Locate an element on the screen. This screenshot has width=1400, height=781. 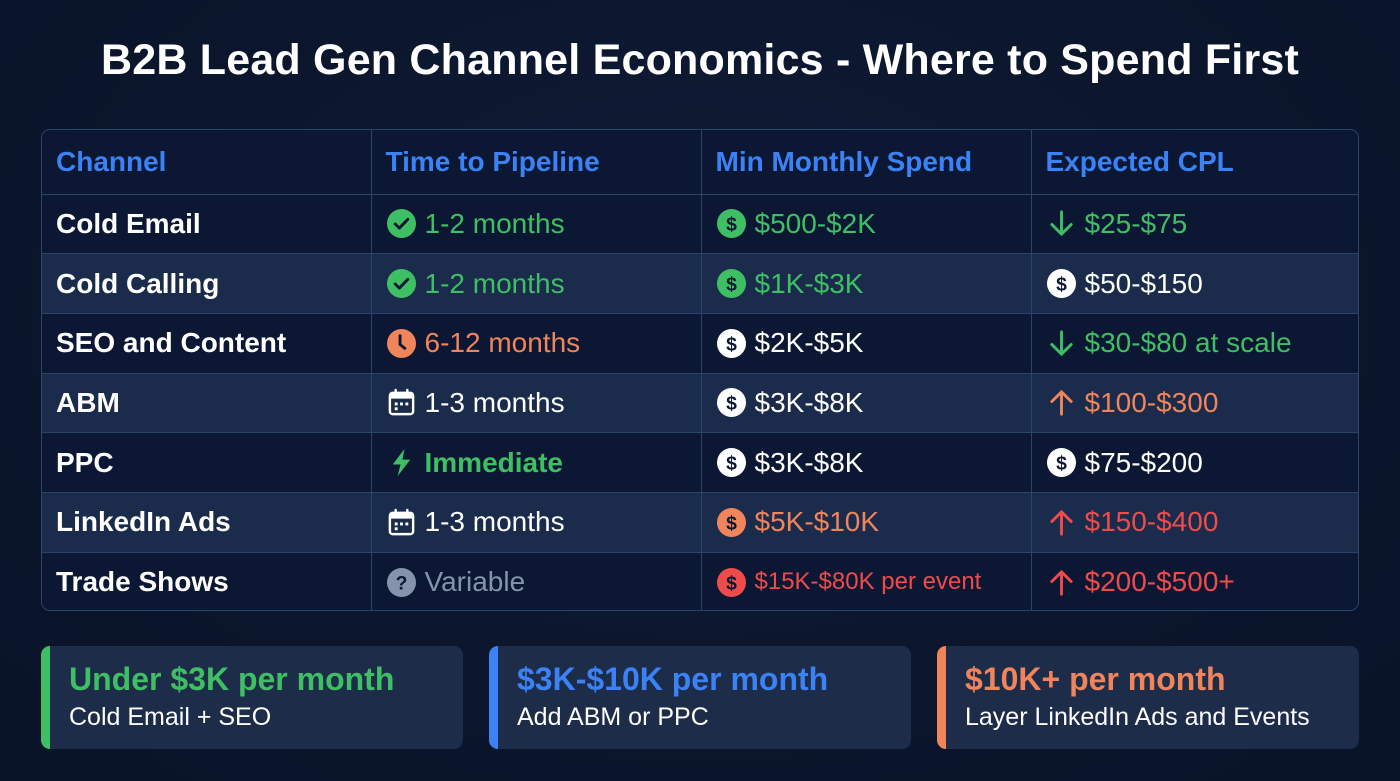
channel-cell-seo-and-content: SEO and Content is located at coordinates (207, 343).